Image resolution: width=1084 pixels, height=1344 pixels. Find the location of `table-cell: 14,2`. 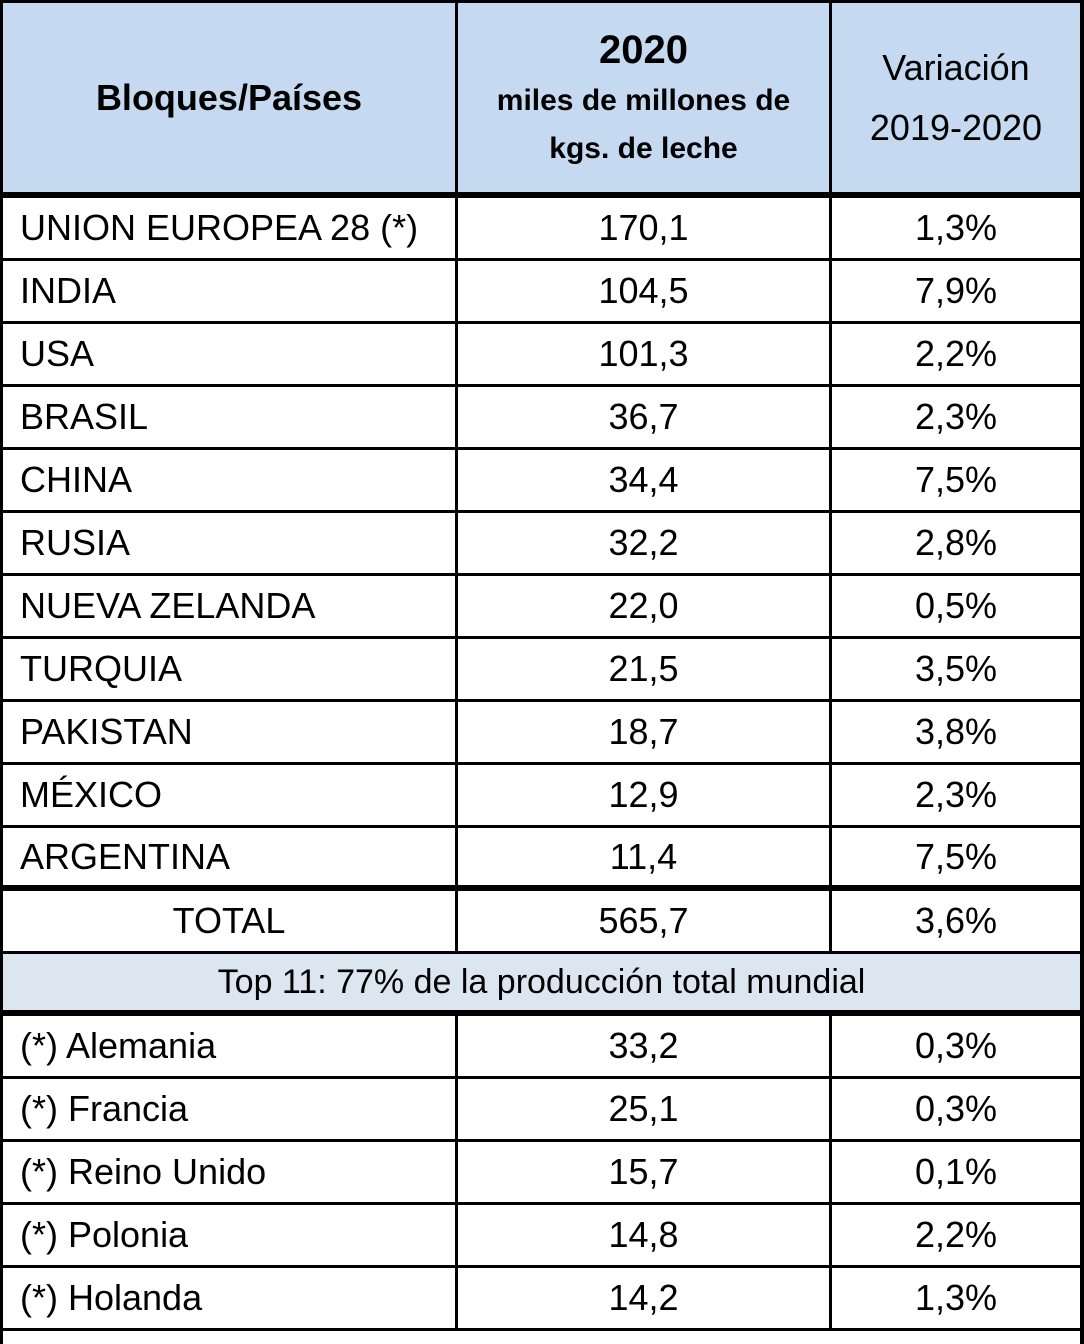

table-cell: 14,2 is located at coordinates (645, 1298).